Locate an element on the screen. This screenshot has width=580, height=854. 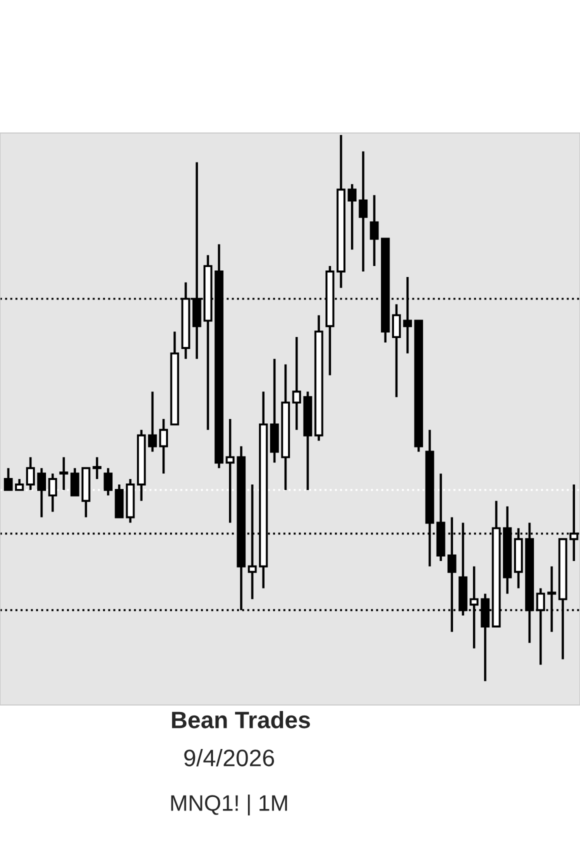
text: Bean Trades is located at coordinates (241, 719).